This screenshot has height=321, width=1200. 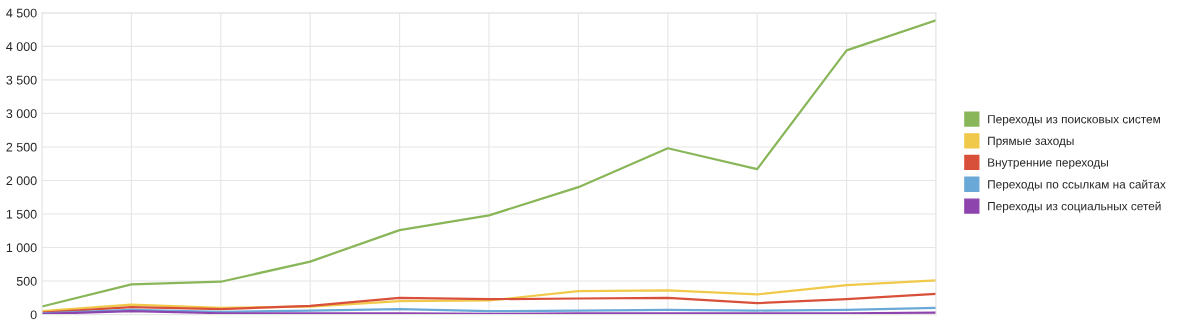 What do you see at coordinates (1048, 164) in the screenshot?
I see `legend-label: Внутренние переходы` at bounding box center [1048, 164].